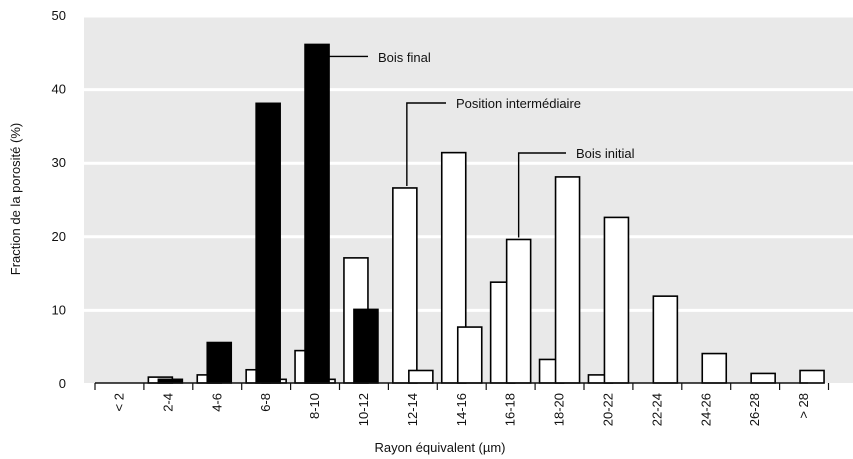 This screenshot has height=459, width=853. What do you see at coordinates (754, 409) in the screenshot?
I see `x-tick-label: 26-28` at bounding box center [754, 409].